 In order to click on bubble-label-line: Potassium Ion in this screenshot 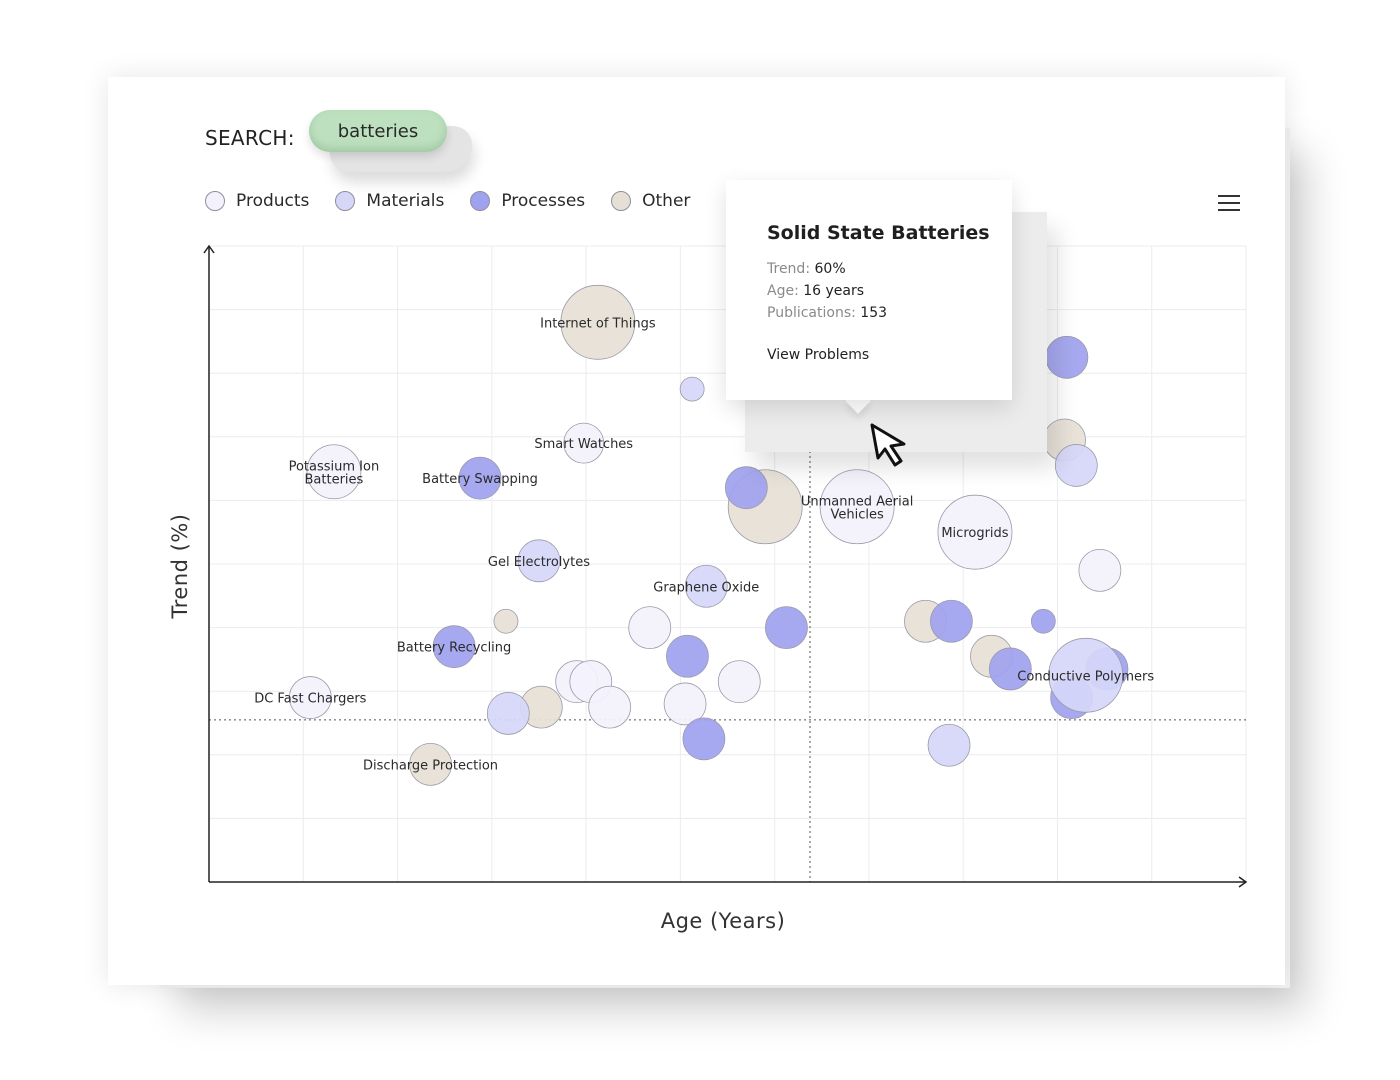, I will do `click(334, 466)`.